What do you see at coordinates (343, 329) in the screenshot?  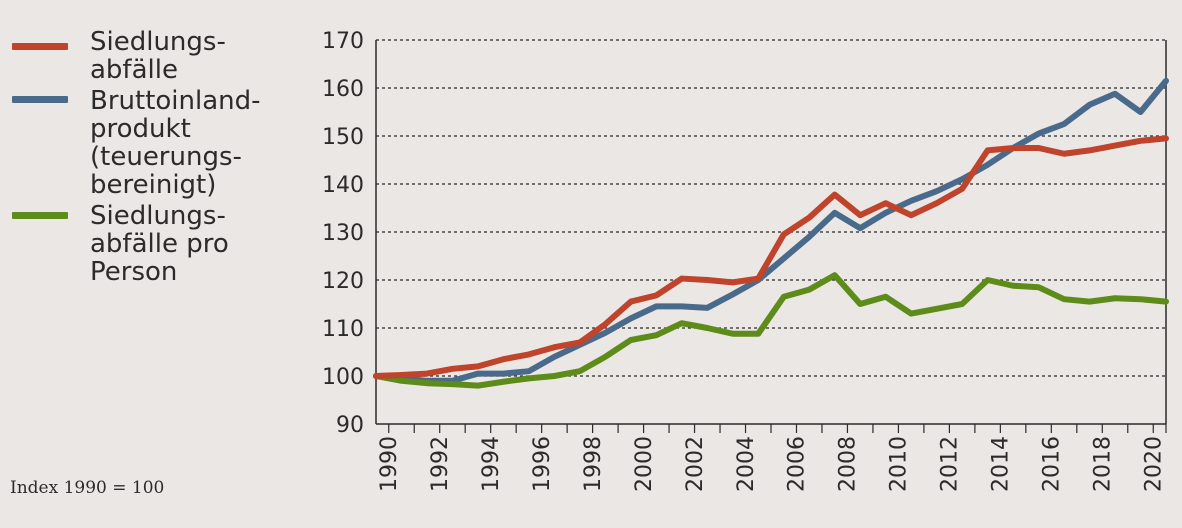 I see `y-tick-label-110: 110` at bounding box center [343, 329].